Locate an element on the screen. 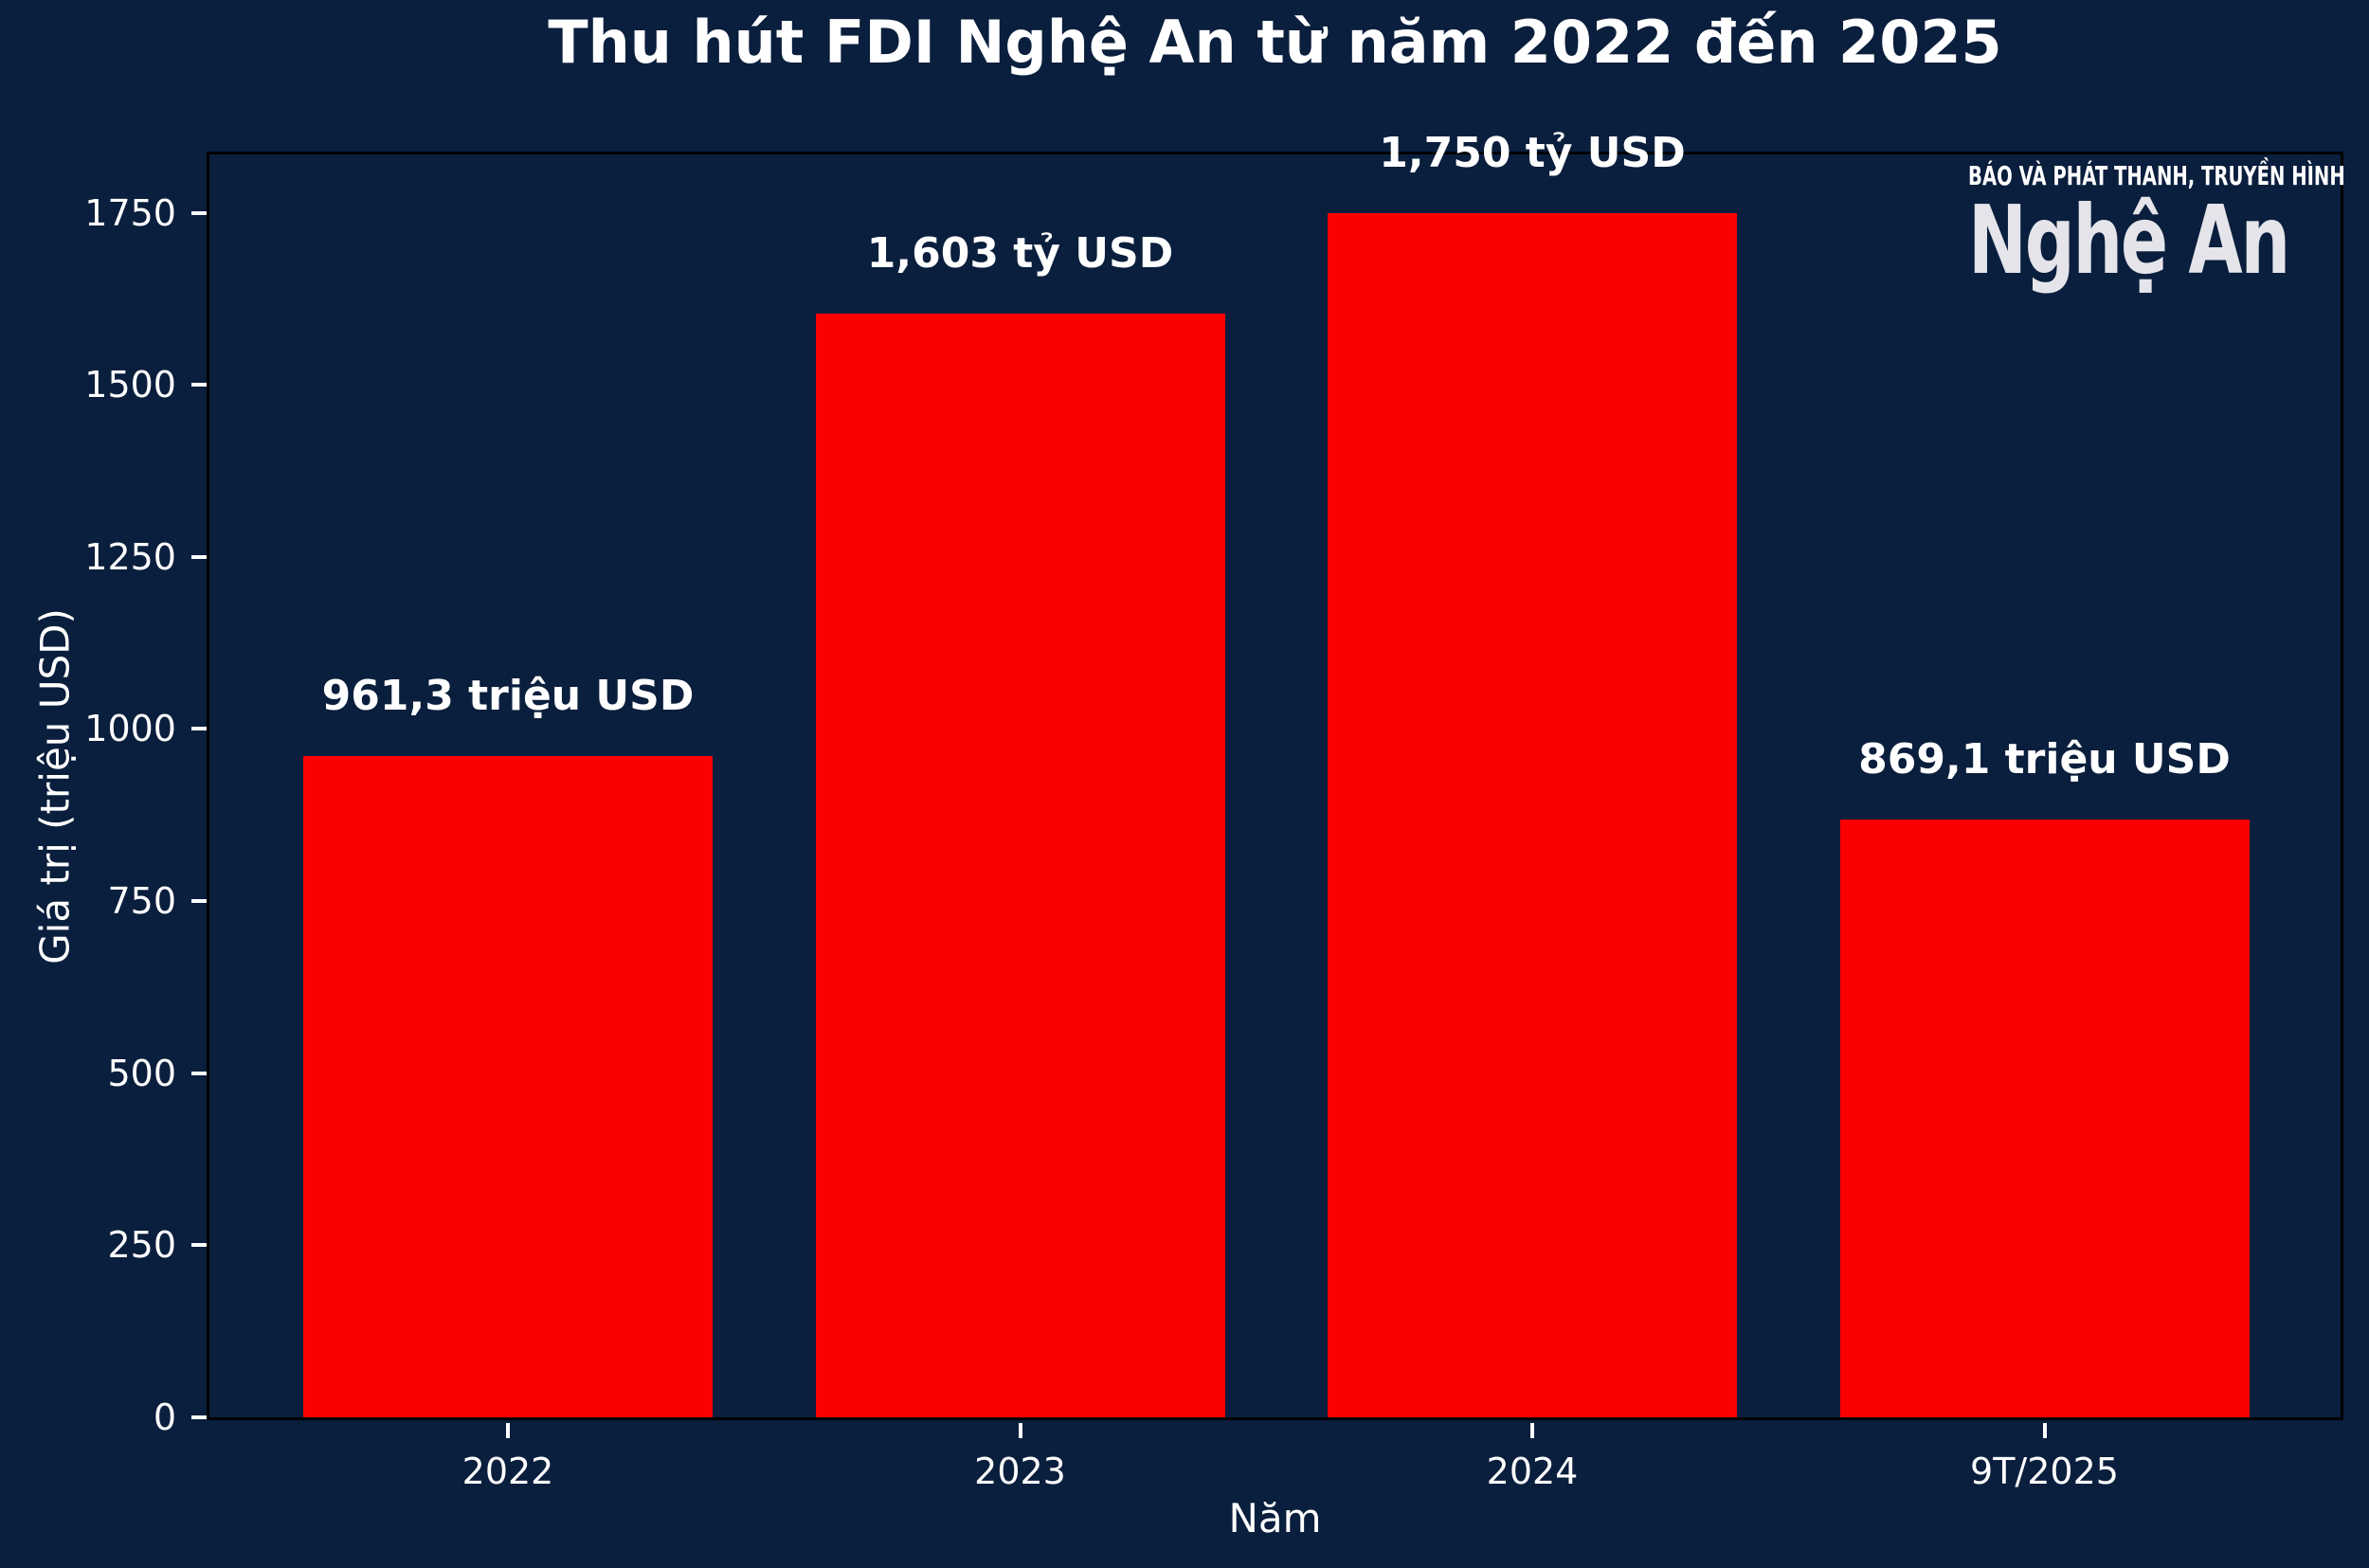 The image size is (2369, 1568). y-tick-label: 1250 is located at coordinates (130, 556).